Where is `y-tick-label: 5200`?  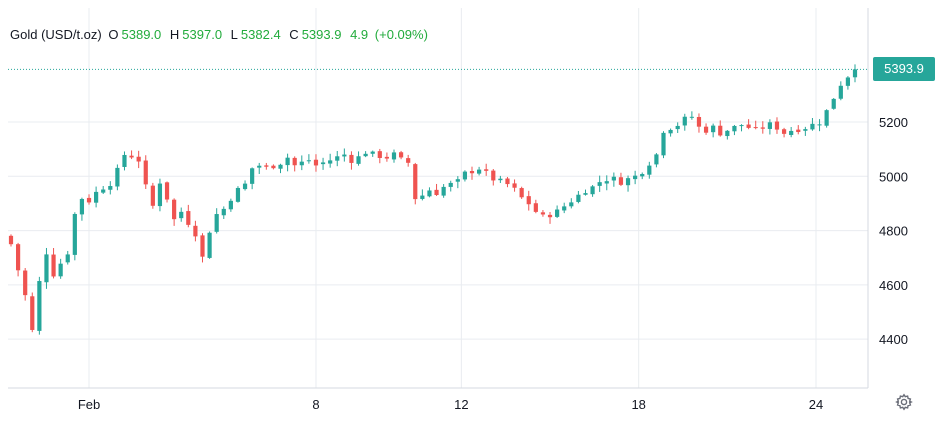 y-tick-label: 5200 is located at coordinates (893, 122).